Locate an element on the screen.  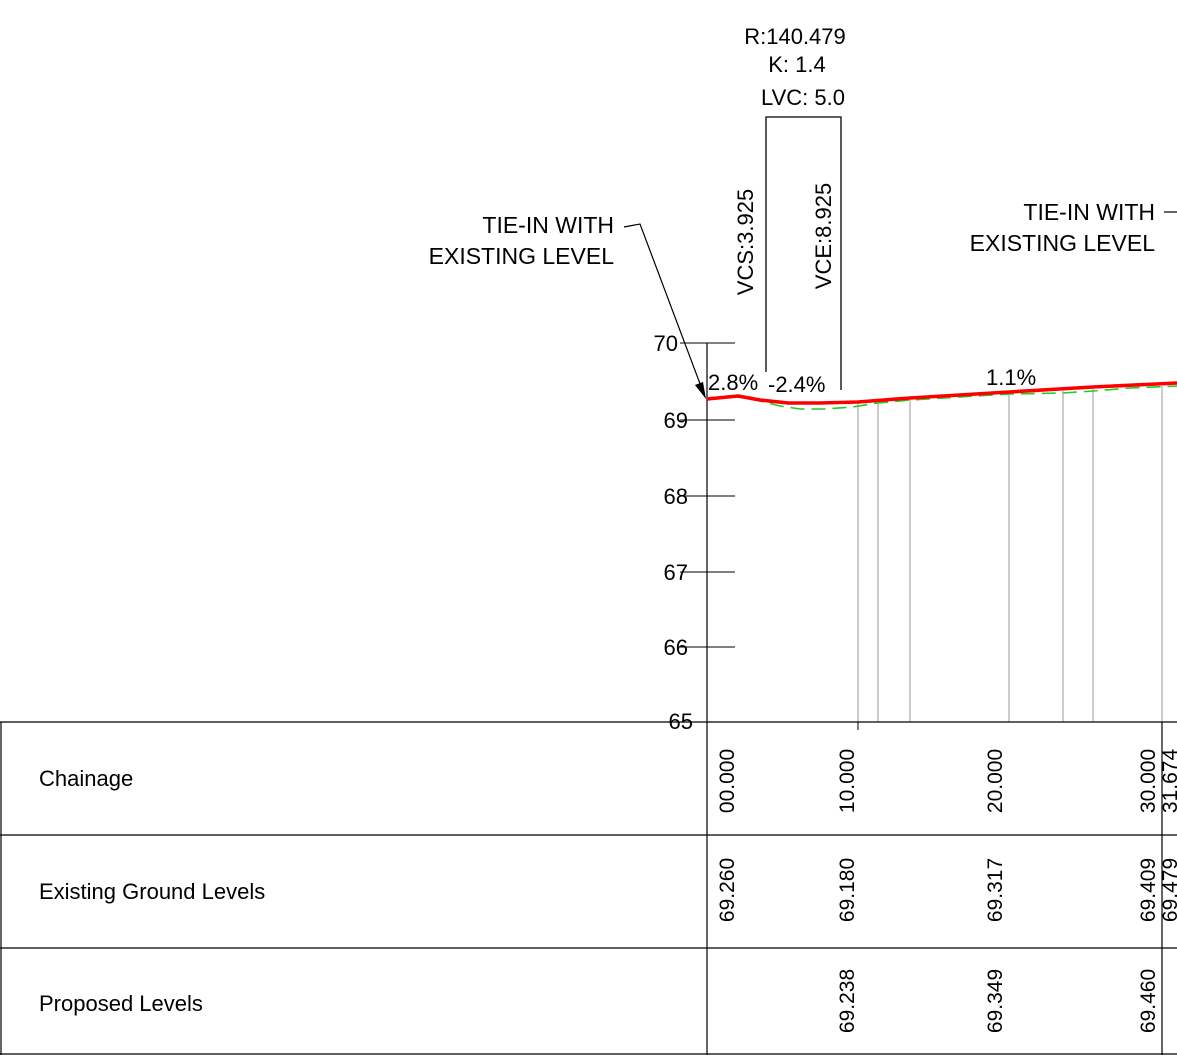
chainage-value: 30.000 is located at coordinates (1148, 781).